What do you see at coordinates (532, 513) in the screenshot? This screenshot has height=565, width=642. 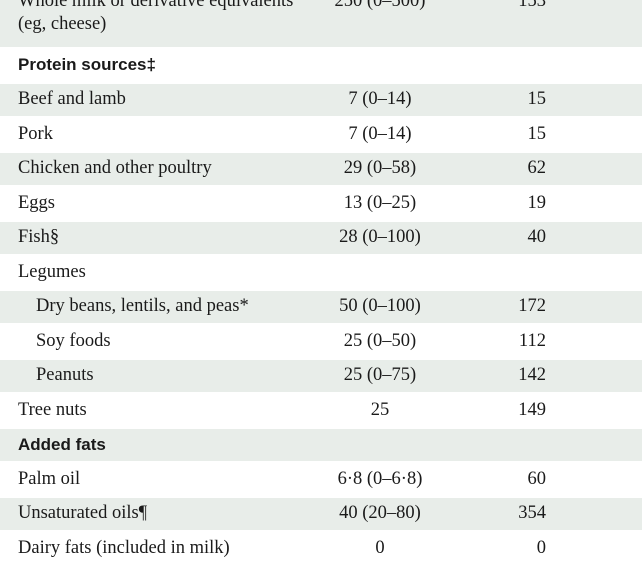 I see `value-cell: 354` at bounding box center [532, 513].